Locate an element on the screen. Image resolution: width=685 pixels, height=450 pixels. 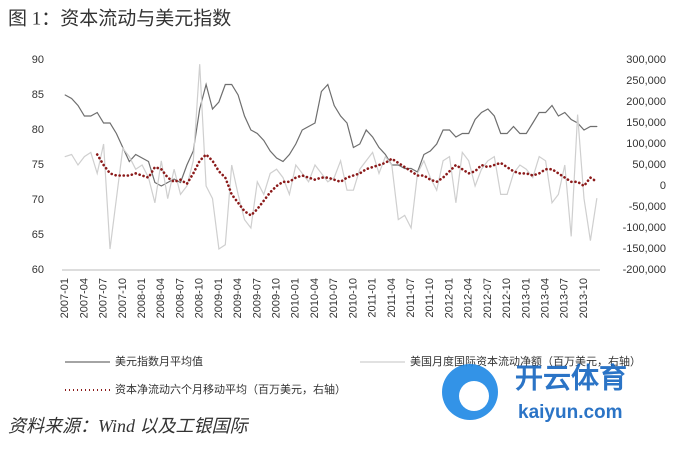
y2-tick-label: 50,000 is located at coordinates (649, 165).